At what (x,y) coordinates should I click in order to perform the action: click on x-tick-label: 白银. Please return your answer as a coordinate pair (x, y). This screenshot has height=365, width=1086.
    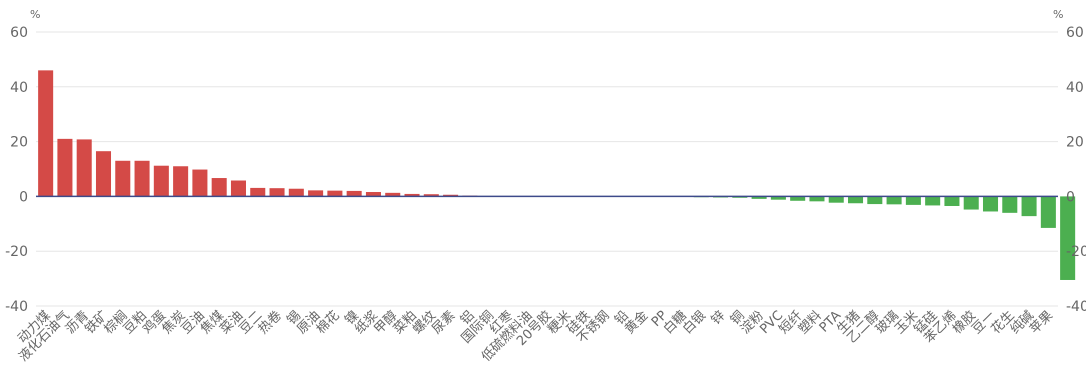
    Looking at the image, I should click on (694, 323).